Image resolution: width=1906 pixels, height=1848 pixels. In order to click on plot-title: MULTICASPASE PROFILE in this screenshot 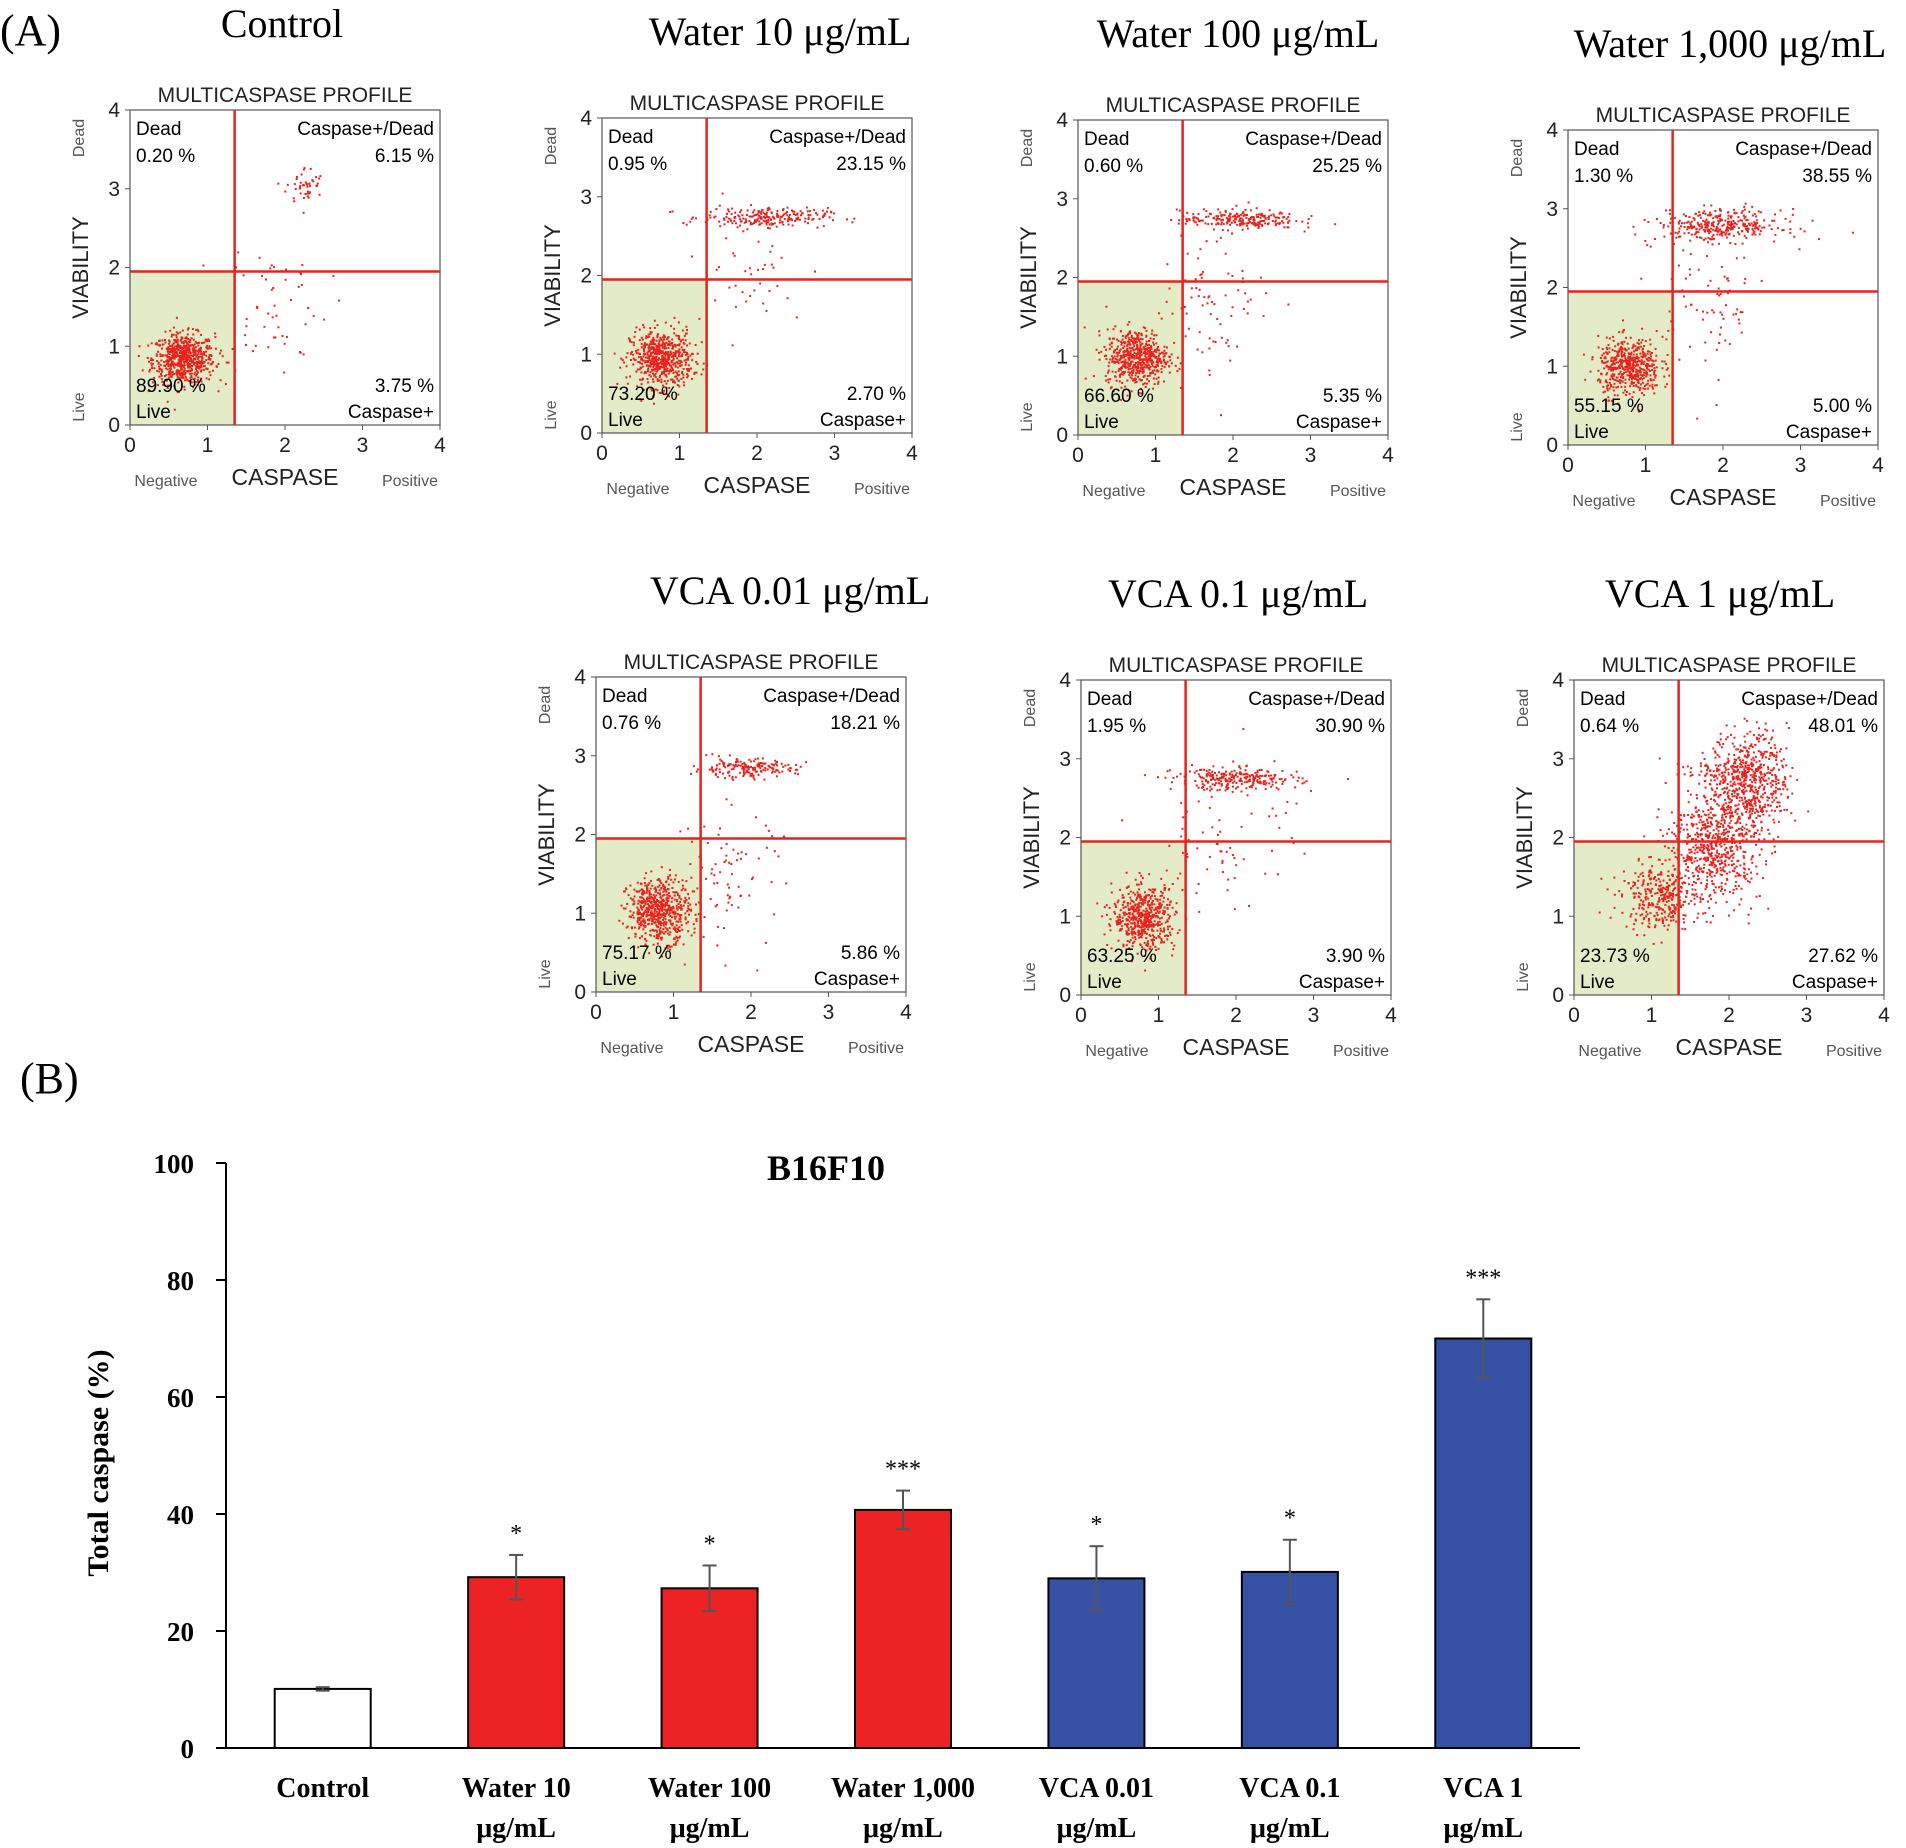, I will do `click(285, 95)`.